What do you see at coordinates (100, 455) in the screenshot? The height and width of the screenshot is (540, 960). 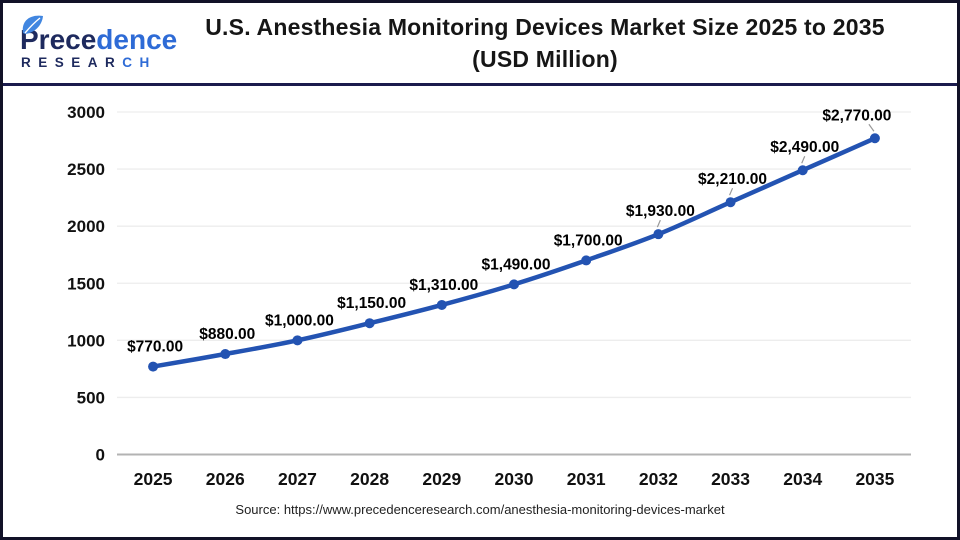 I see `y-axis-tick-label: 0` at bounding box center [100, 455].